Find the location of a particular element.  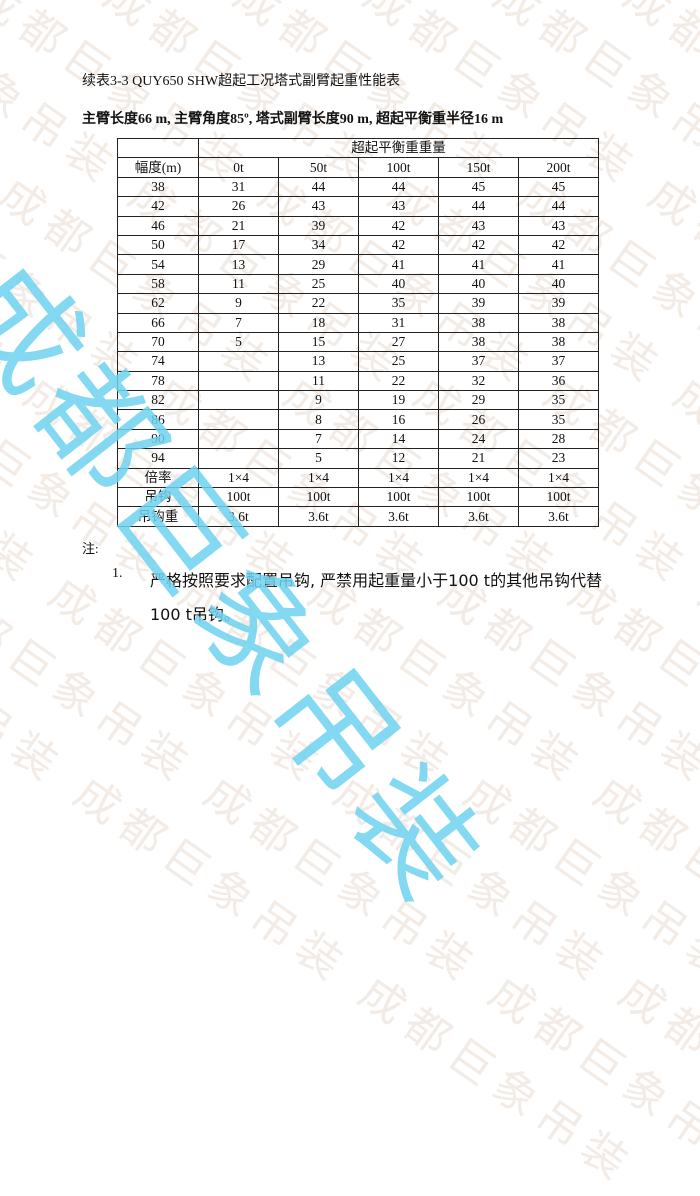

table-title: 续表3-3 QUY650 SHW超起工况塔式副臂起重性能表 is located at coordinates (241, 81).